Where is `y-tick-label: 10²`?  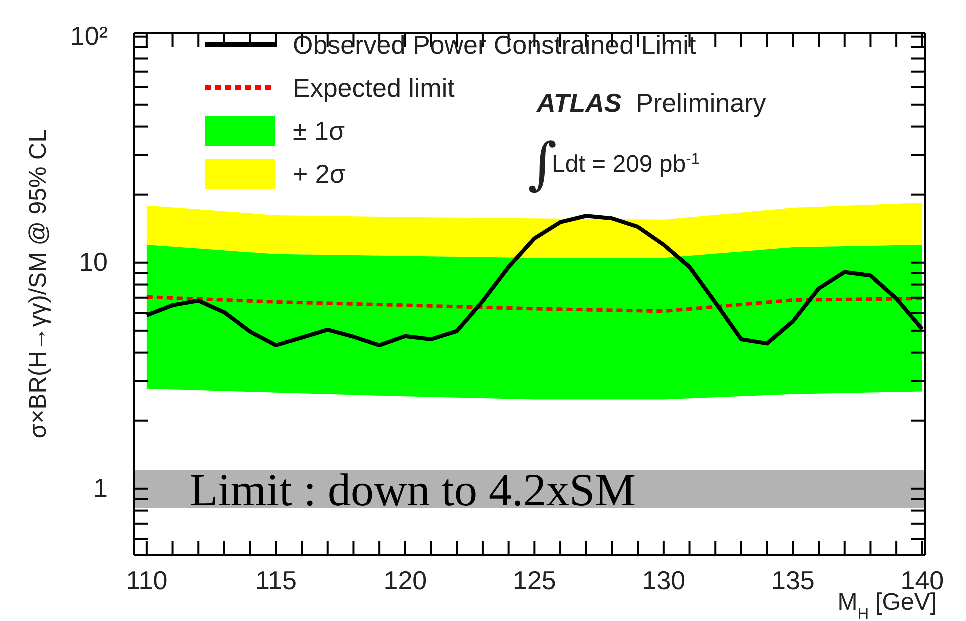 y-tick-label: 10² is located at coordinates (89, 36).